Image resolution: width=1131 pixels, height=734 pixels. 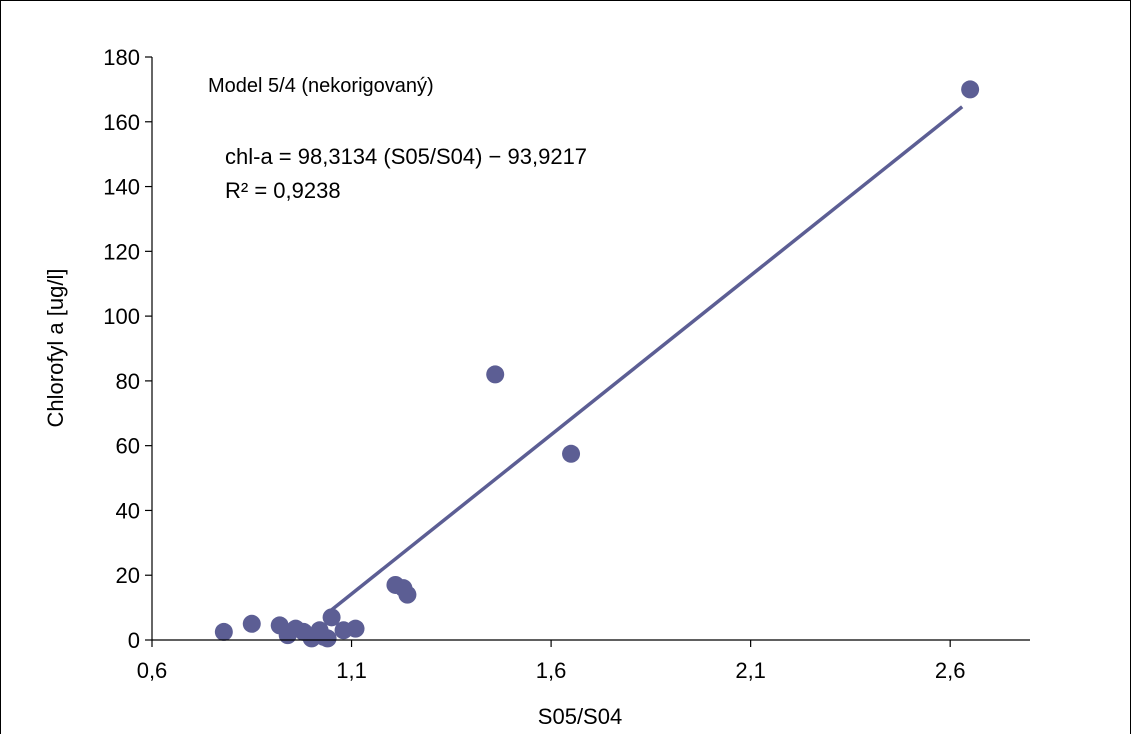 What do you see at coordinates (950, 670) in the screenshot?
I see `x-tick-label: 2,6` at bounding box center [950, 670].